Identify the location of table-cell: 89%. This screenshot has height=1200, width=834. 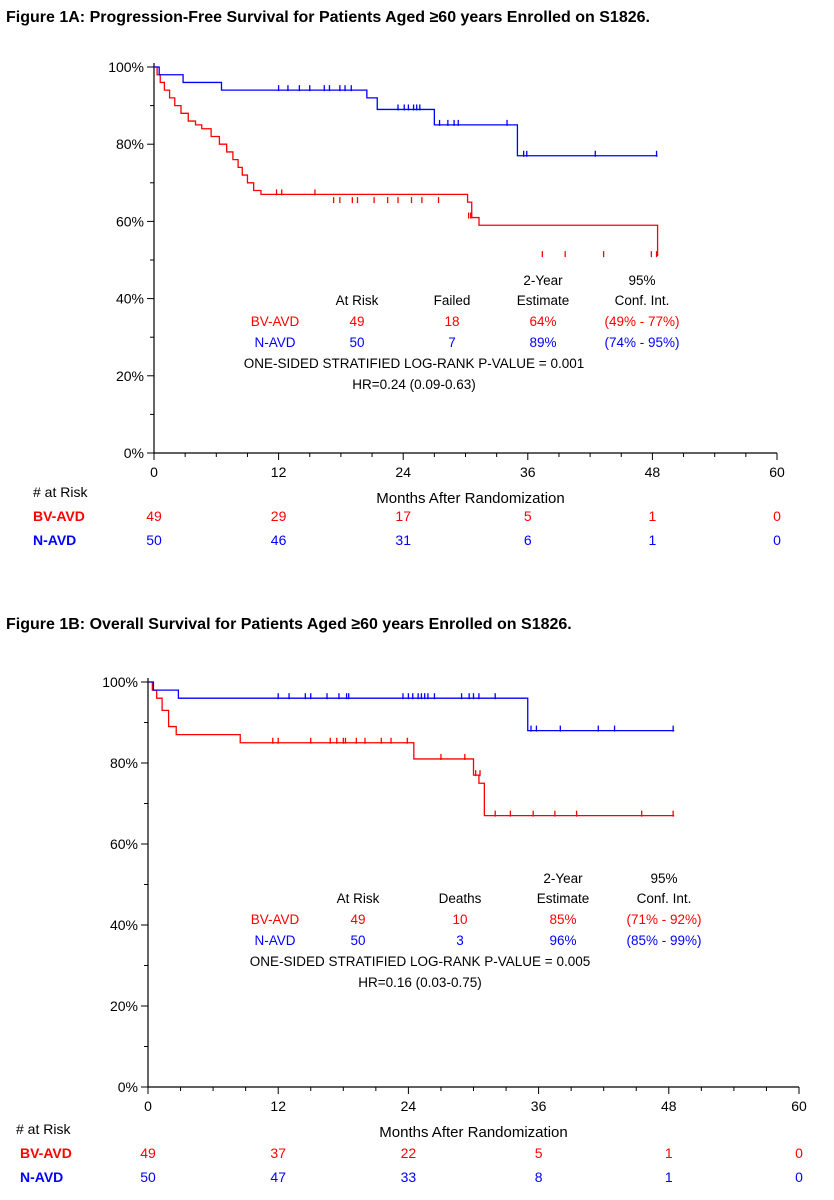
(542, 342).